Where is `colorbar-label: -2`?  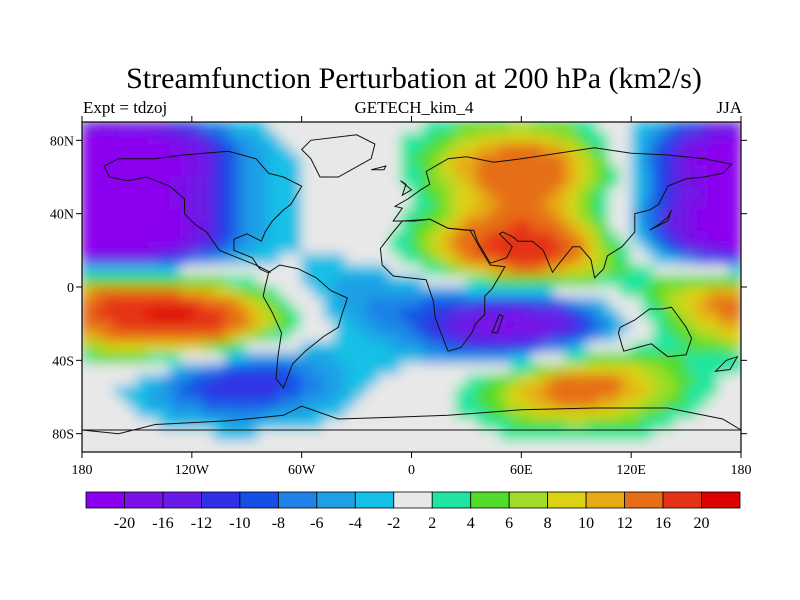
colorbar-label: -2 is located at coordinates (393, 523).